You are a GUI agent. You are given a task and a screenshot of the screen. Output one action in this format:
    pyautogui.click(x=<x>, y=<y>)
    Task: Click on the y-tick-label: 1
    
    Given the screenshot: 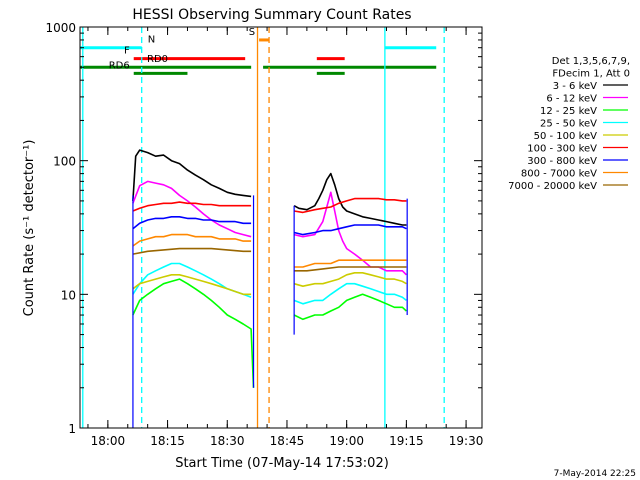 What is the action you would take?
    pyautogui.click(x=72, y=429)
    